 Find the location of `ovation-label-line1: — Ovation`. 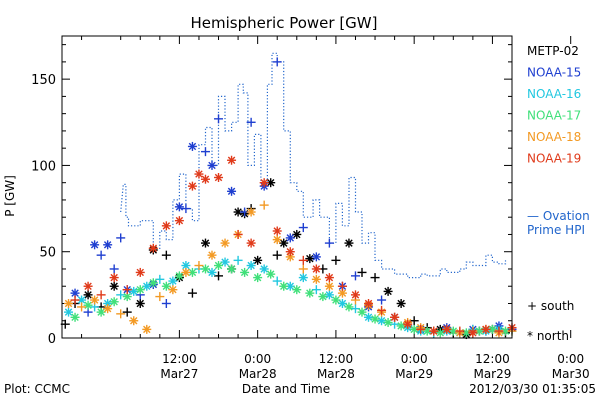

ovation-label-line1: — Ovation is located at coordinates (558, 216).